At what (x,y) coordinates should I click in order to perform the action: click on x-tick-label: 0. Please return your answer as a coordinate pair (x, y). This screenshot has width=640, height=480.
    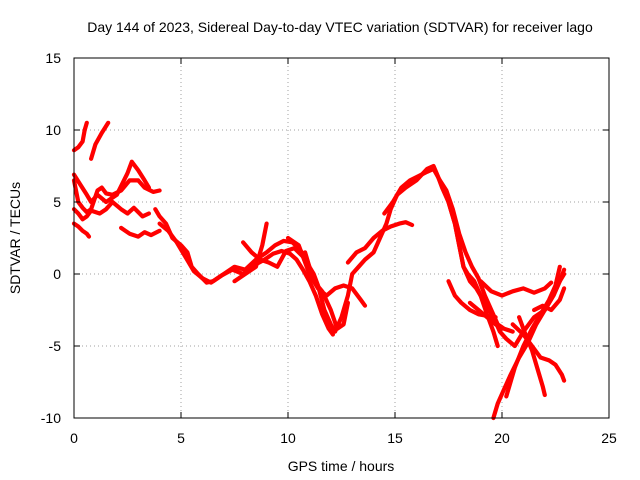
    Looking at the image, I should click on (74, 438).